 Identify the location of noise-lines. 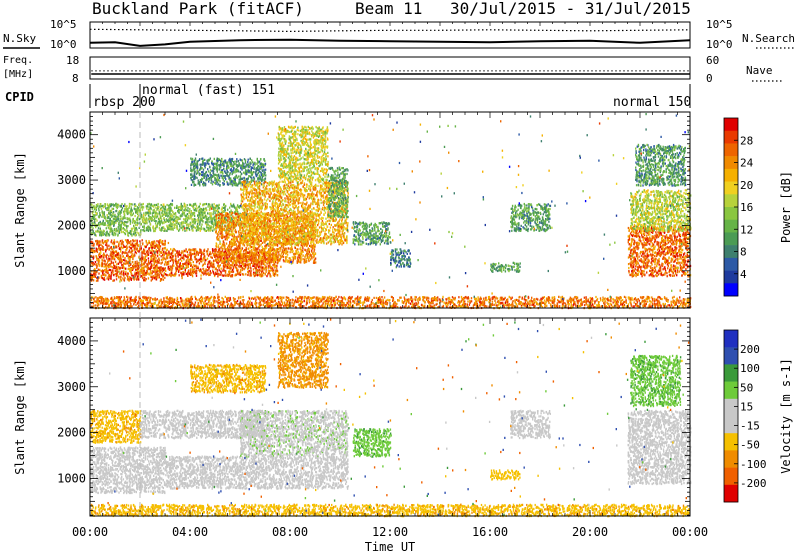
(390, 34).